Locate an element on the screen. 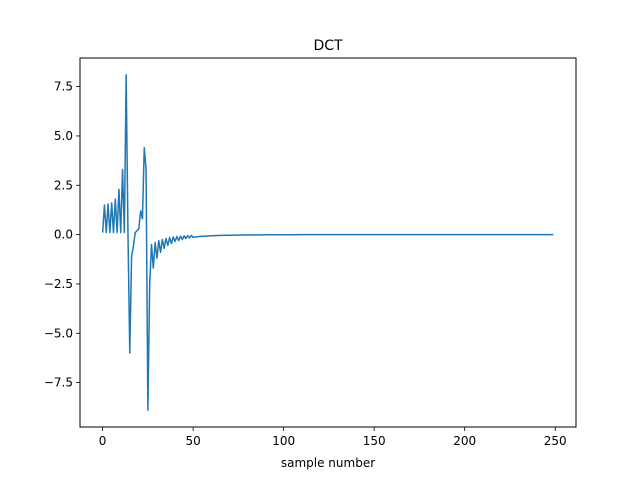 The height and width of the screenshot is (480, 640). y-tick-label: 2.5 is located at coordinates (63, 185).